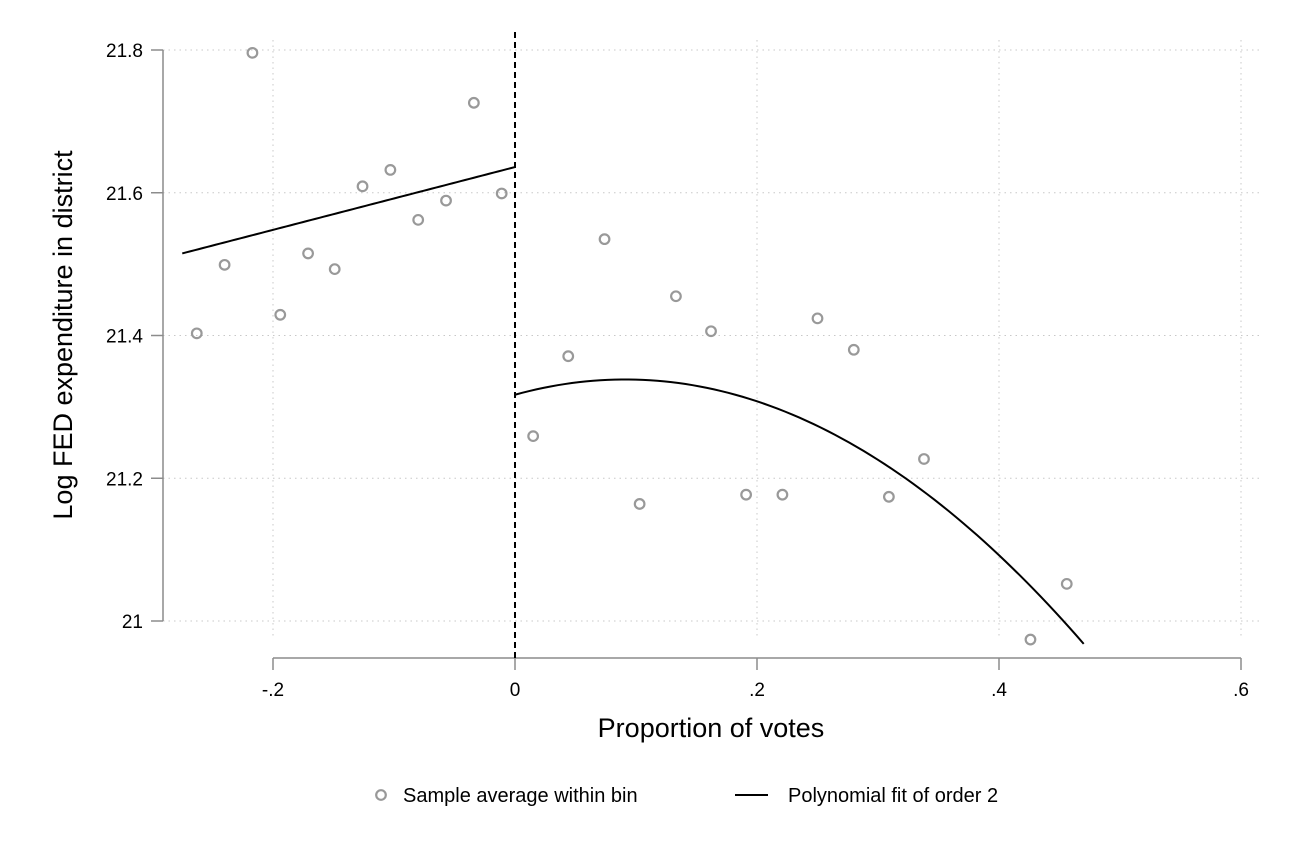  I want to click on x-tick-label: .4, so click(999, 690).